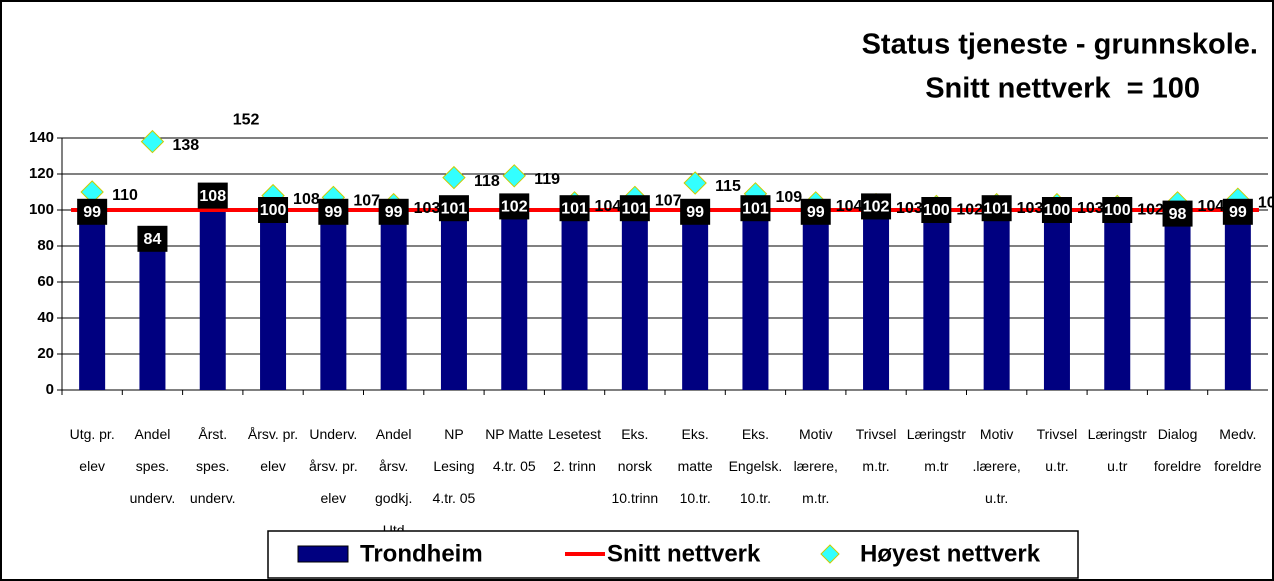 Image resolution: width=1274 pixels, height=581 pixels. I want to click on x-tick-label: NP Lesing 4.tr. 05, so click(454, 466).